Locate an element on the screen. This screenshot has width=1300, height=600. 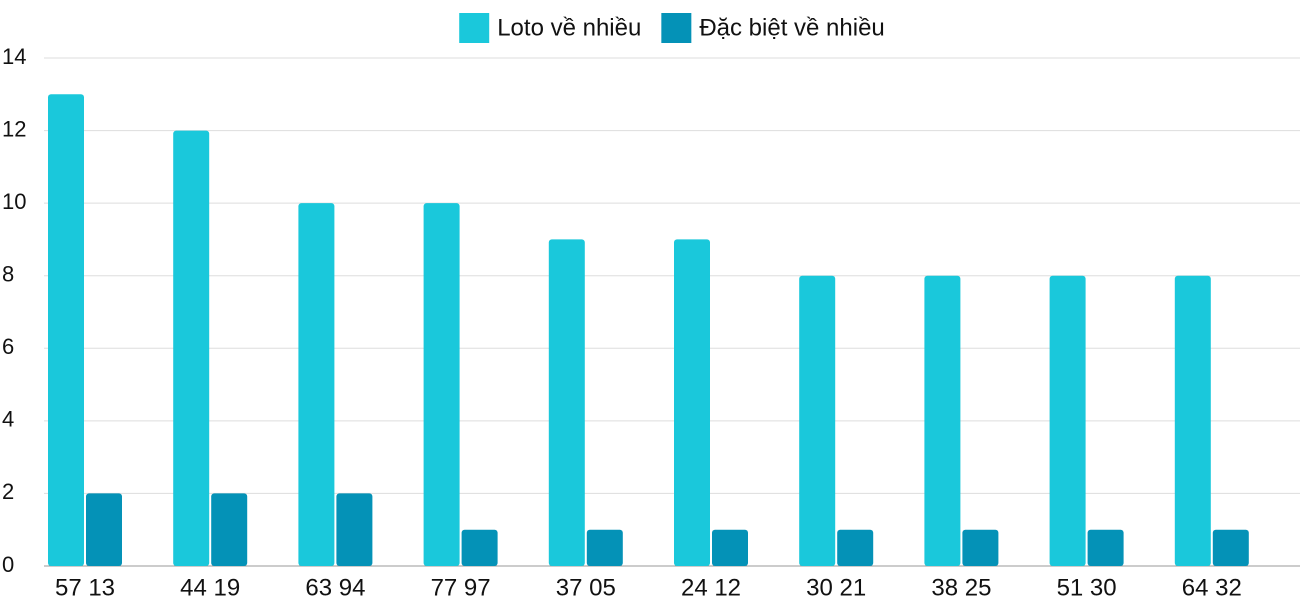
legend-label: Đặc biệt về nhiều is located at coordinates (791, 27).